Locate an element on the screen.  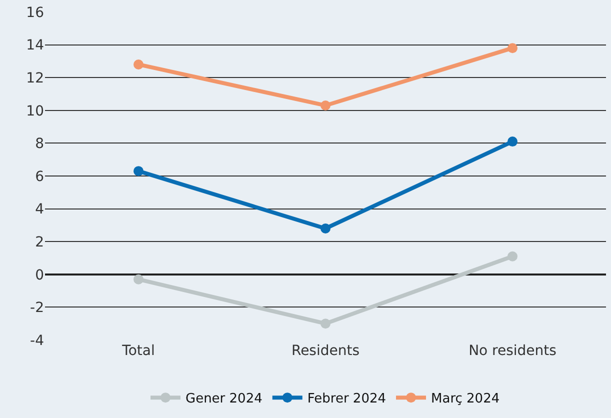
y-tick-label: 0 is located at coordinates (39, 275).